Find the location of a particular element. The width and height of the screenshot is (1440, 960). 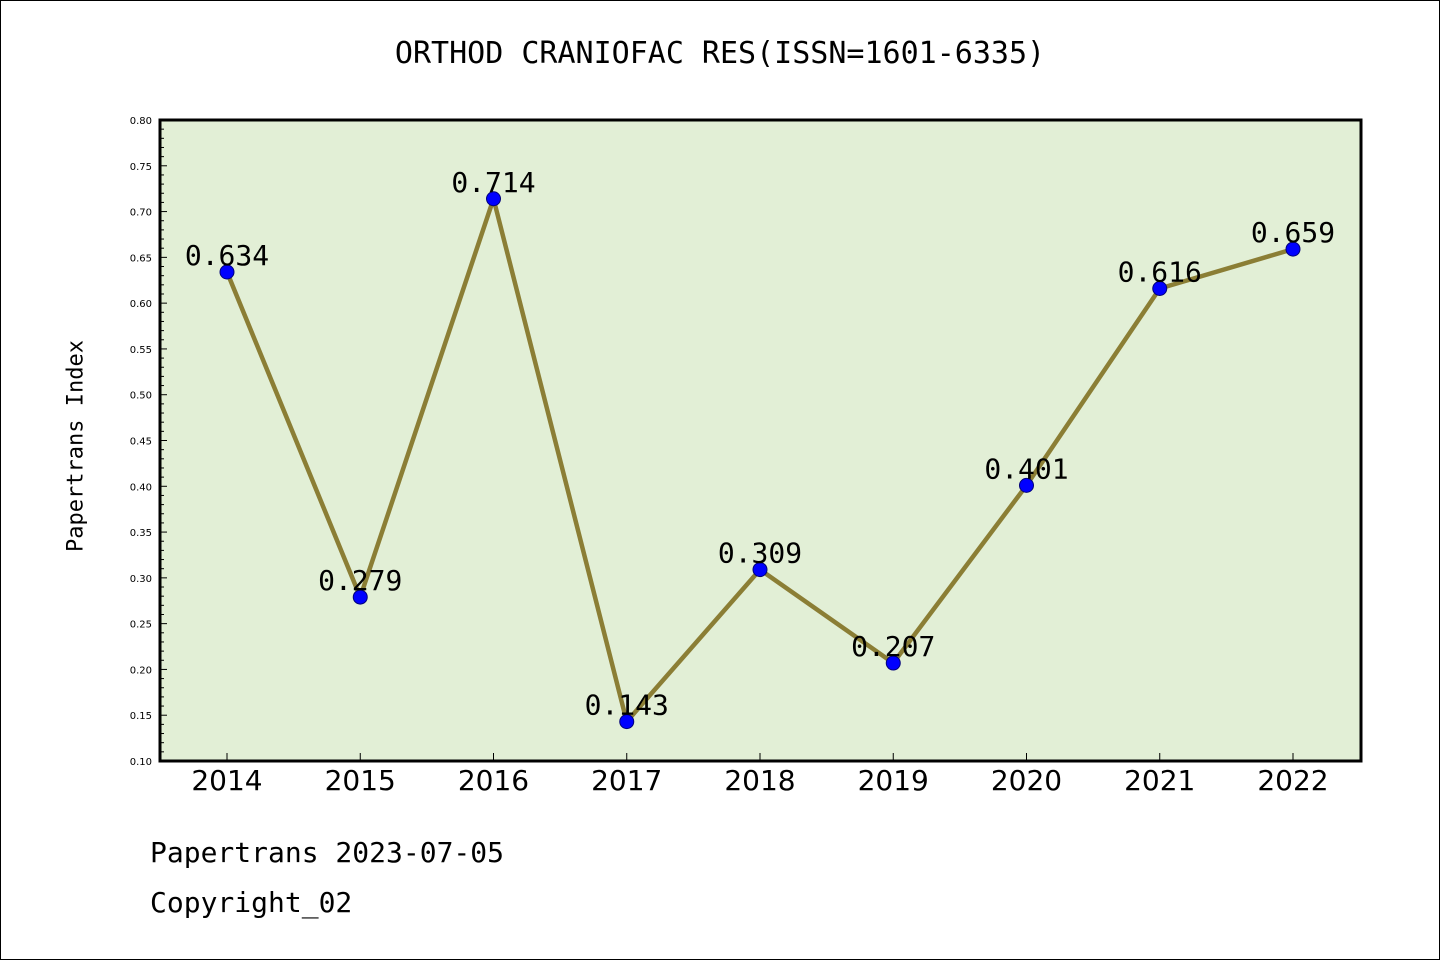

y-tick-label: 0.30 is located at coordinates (141, 579).